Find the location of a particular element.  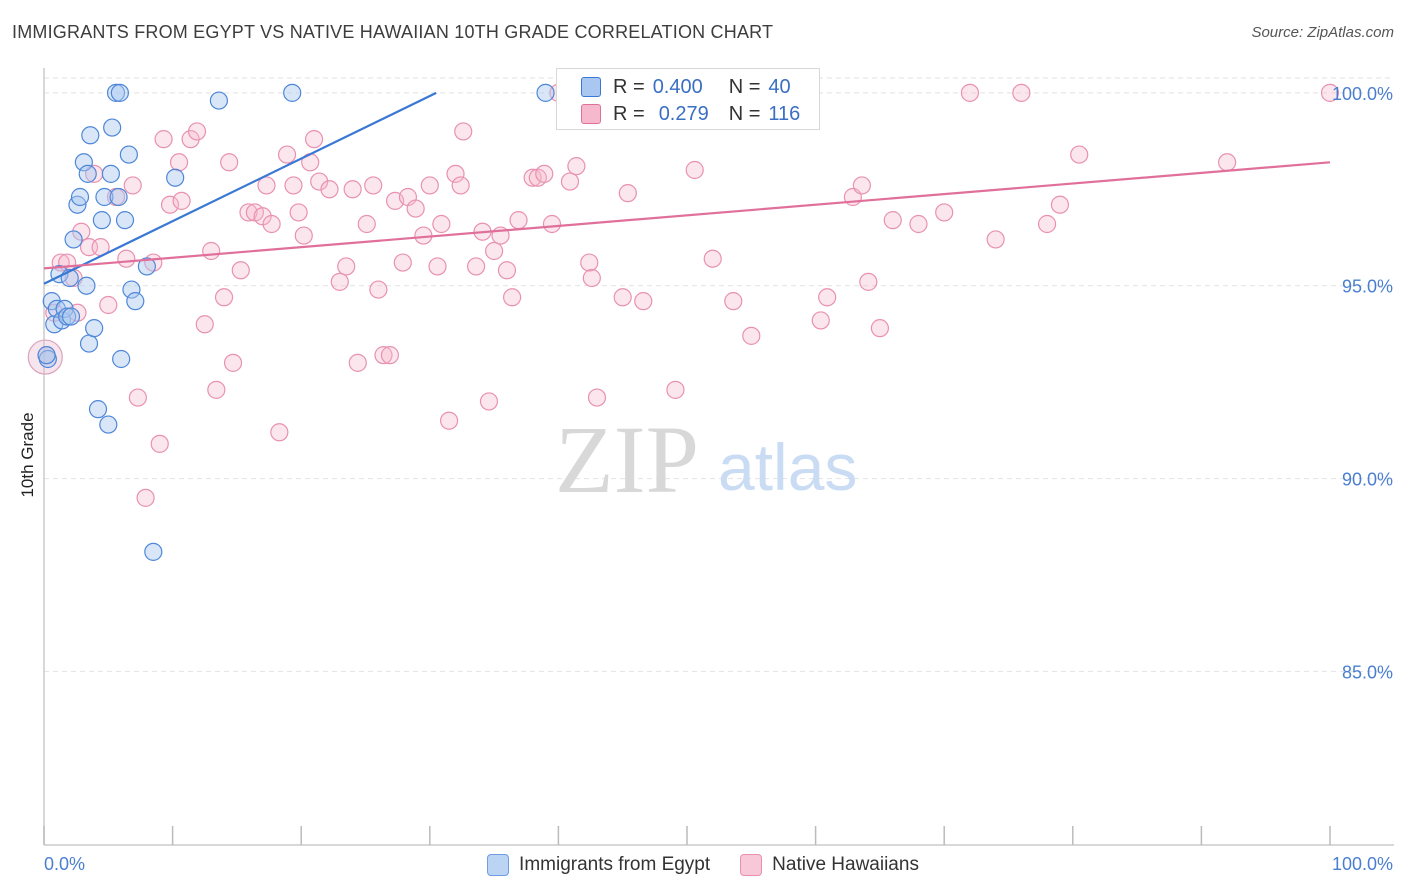

legend-row-hawaiians: R = 0.279 N = 116 is located at coordinates (690, 114).